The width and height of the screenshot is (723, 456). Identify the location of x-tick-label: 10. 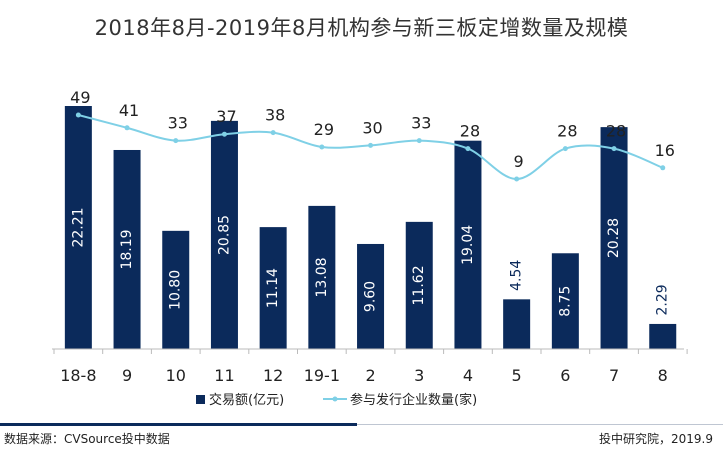
(176, 375).